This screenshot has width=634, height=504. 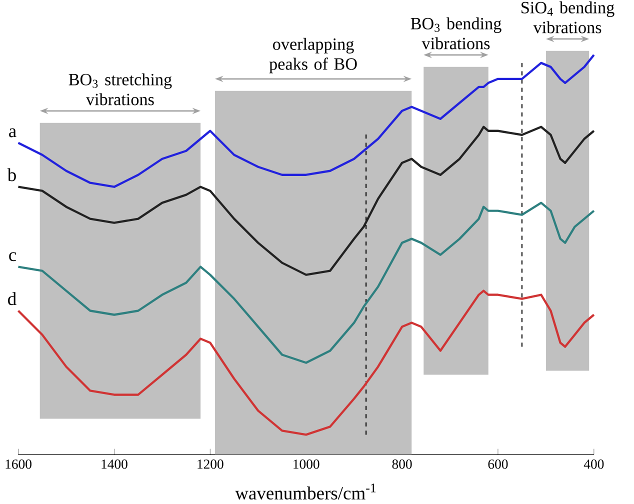 What do you see at coordinates (568, 17) in the screenshot?
I see `band-label: SiO$_{4}$ bending vibrations` at bounding box center [568, 17].